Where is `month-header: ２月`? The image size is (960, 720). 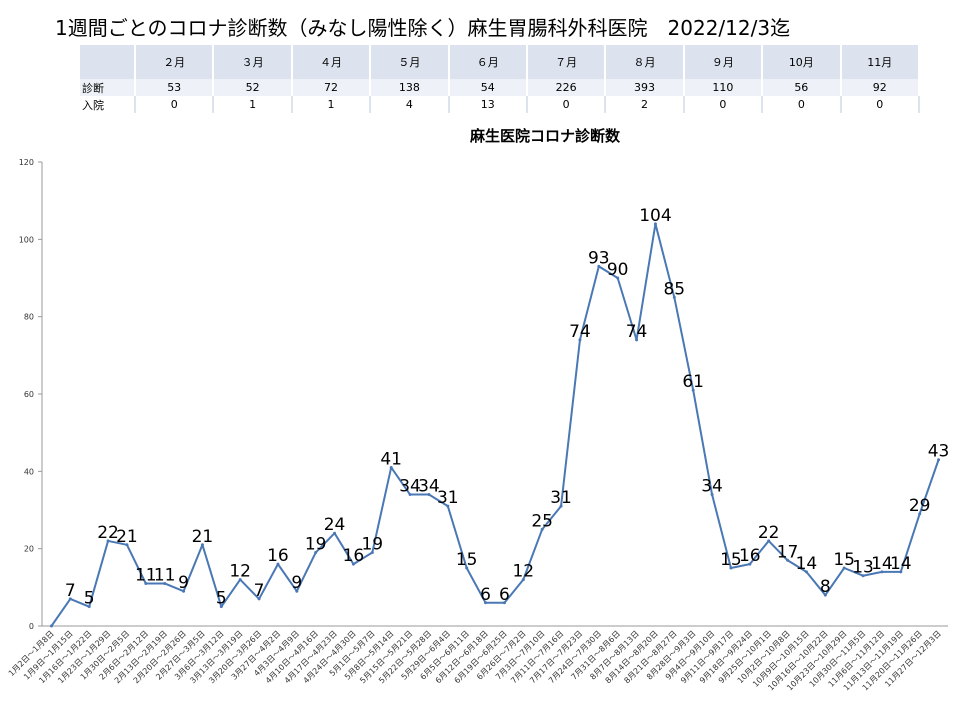
month-header: ２月 is located at coordinates (175, 62).